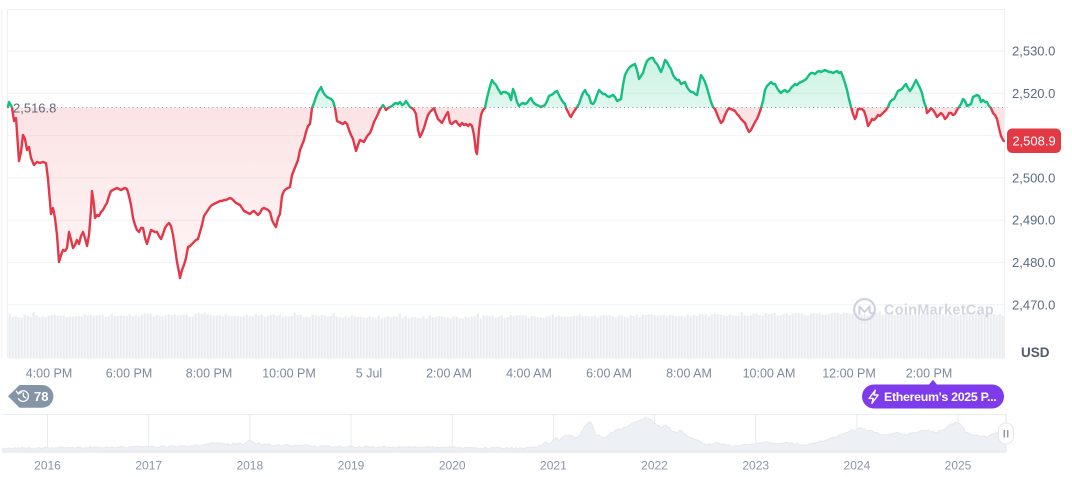 Image resolution: width=1072 pixels, height=477 pixels. What do you see at coordinates (1033, 177) in the screenshot?
I see `svg-text: 2,500.0` at bounding box center [1033, 177].